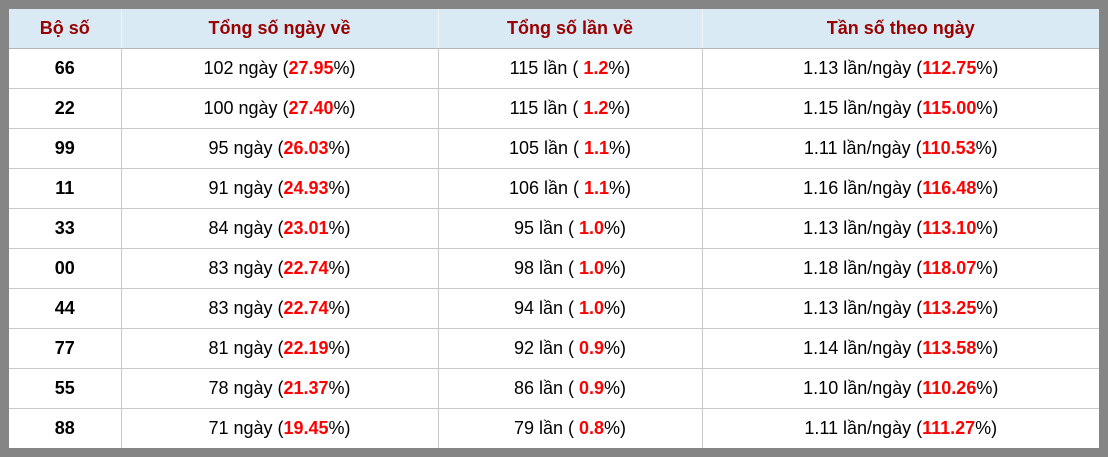 The height and width of the screenshot is (457, 1108). I want to click on pair-value: 22, so click(64, 107).